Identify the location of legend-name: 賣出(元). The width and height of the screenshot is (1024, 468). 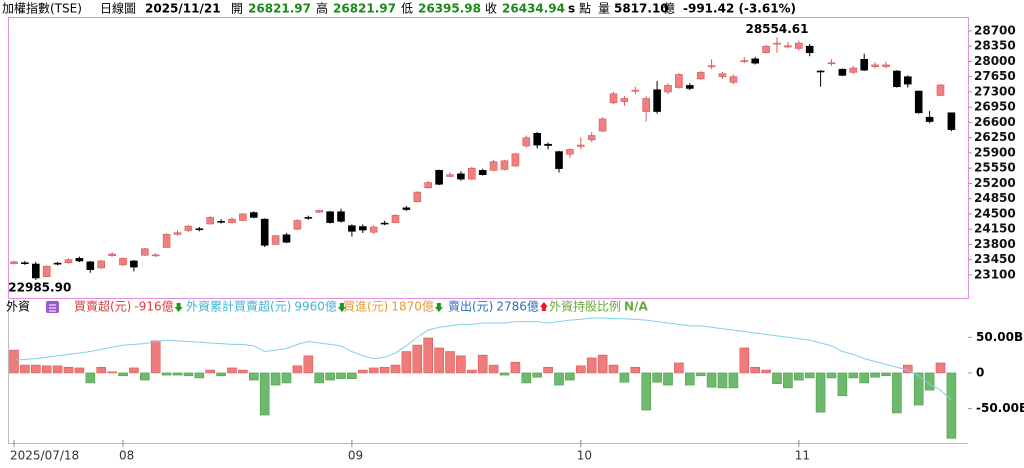
(470, 306).